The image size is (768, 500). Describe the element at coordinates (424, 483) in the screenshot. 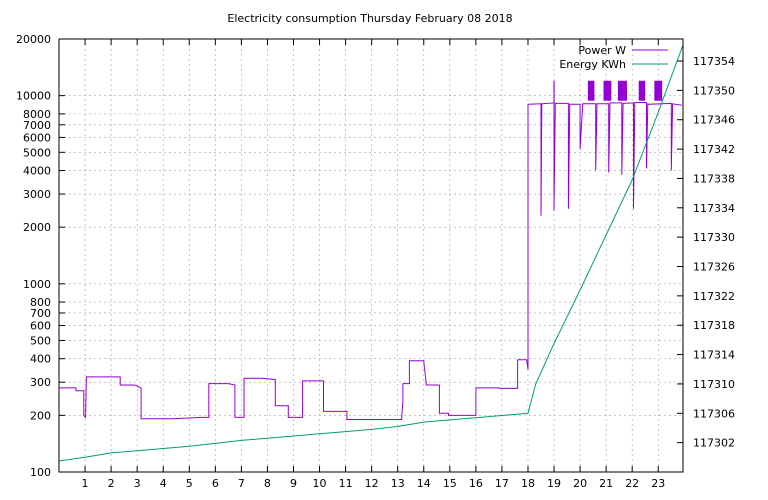

I see `x-tick-label: 14` at that location.